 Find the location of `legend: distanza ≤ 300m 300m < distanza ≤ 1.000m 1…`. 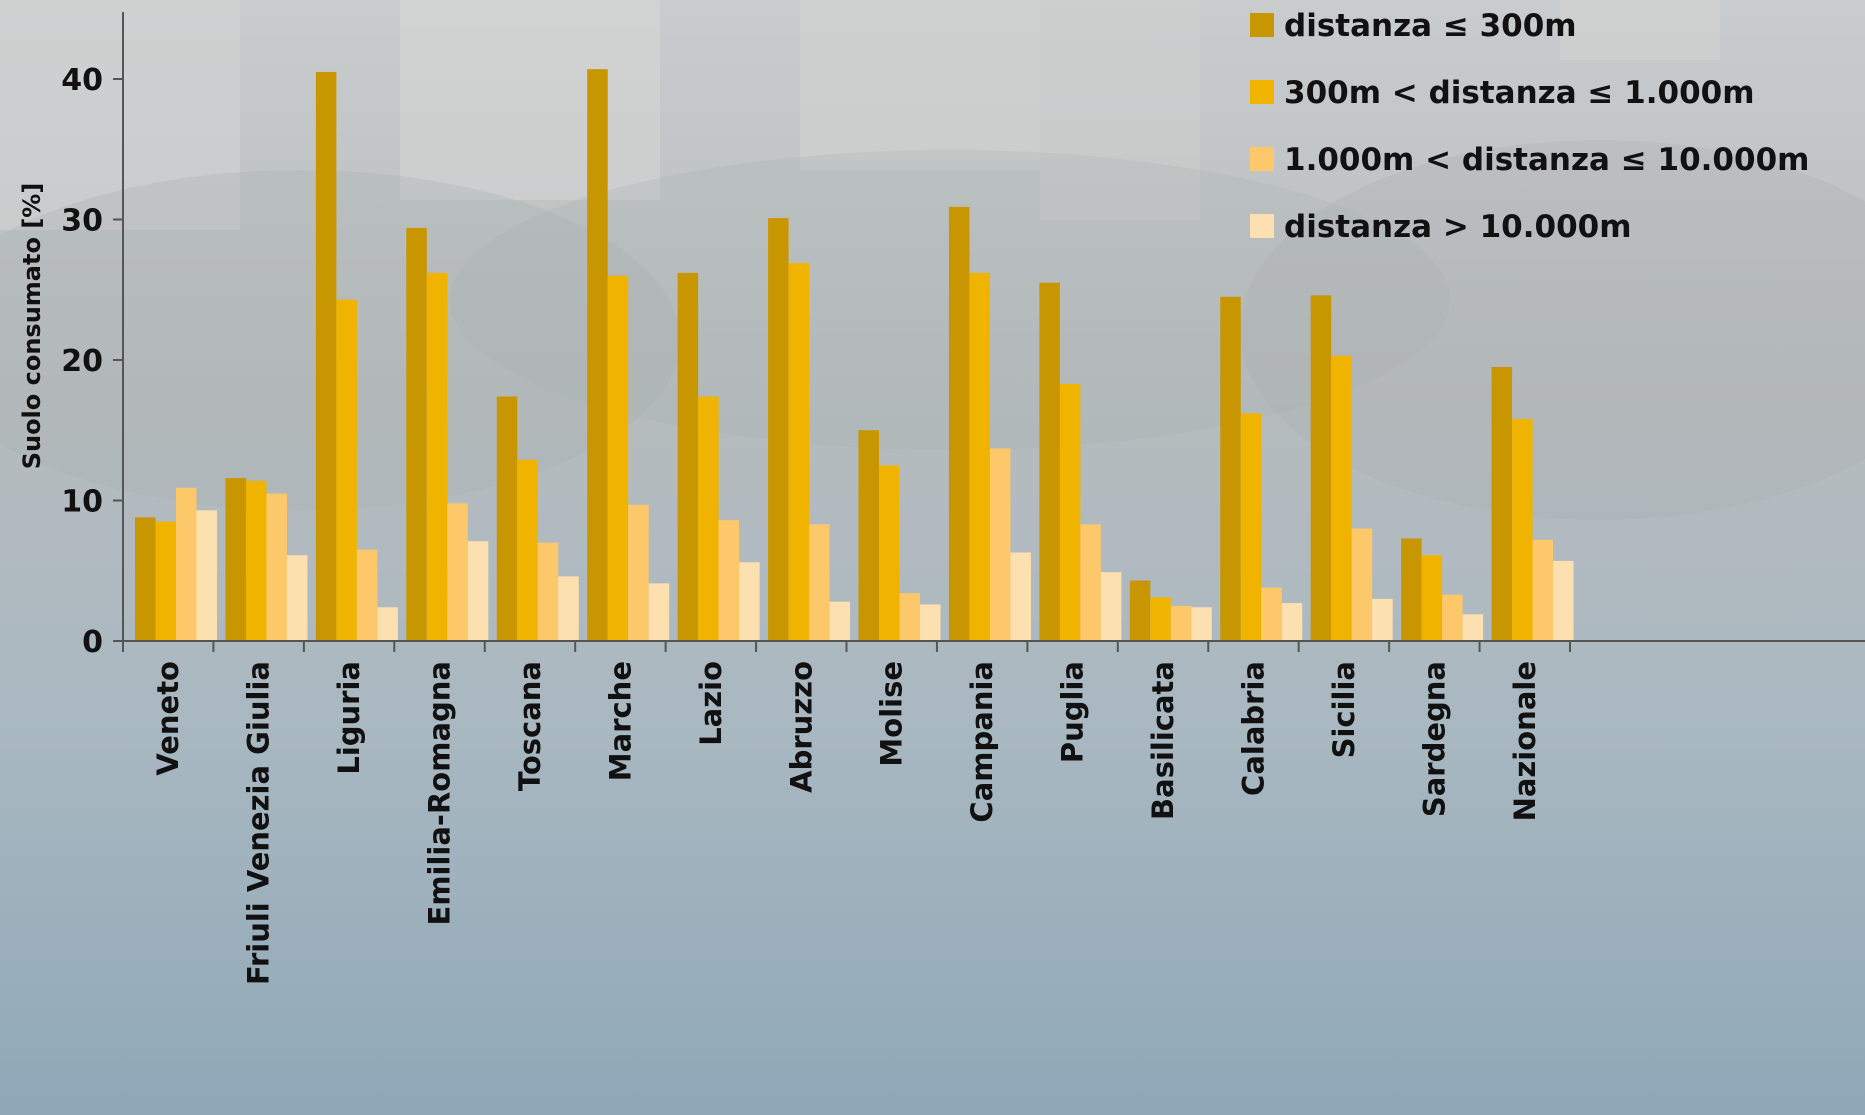

legend: distanza ≤ 300m 300m < distanza ≤ 1.000m 1… is located at coordinates (1529, 126).